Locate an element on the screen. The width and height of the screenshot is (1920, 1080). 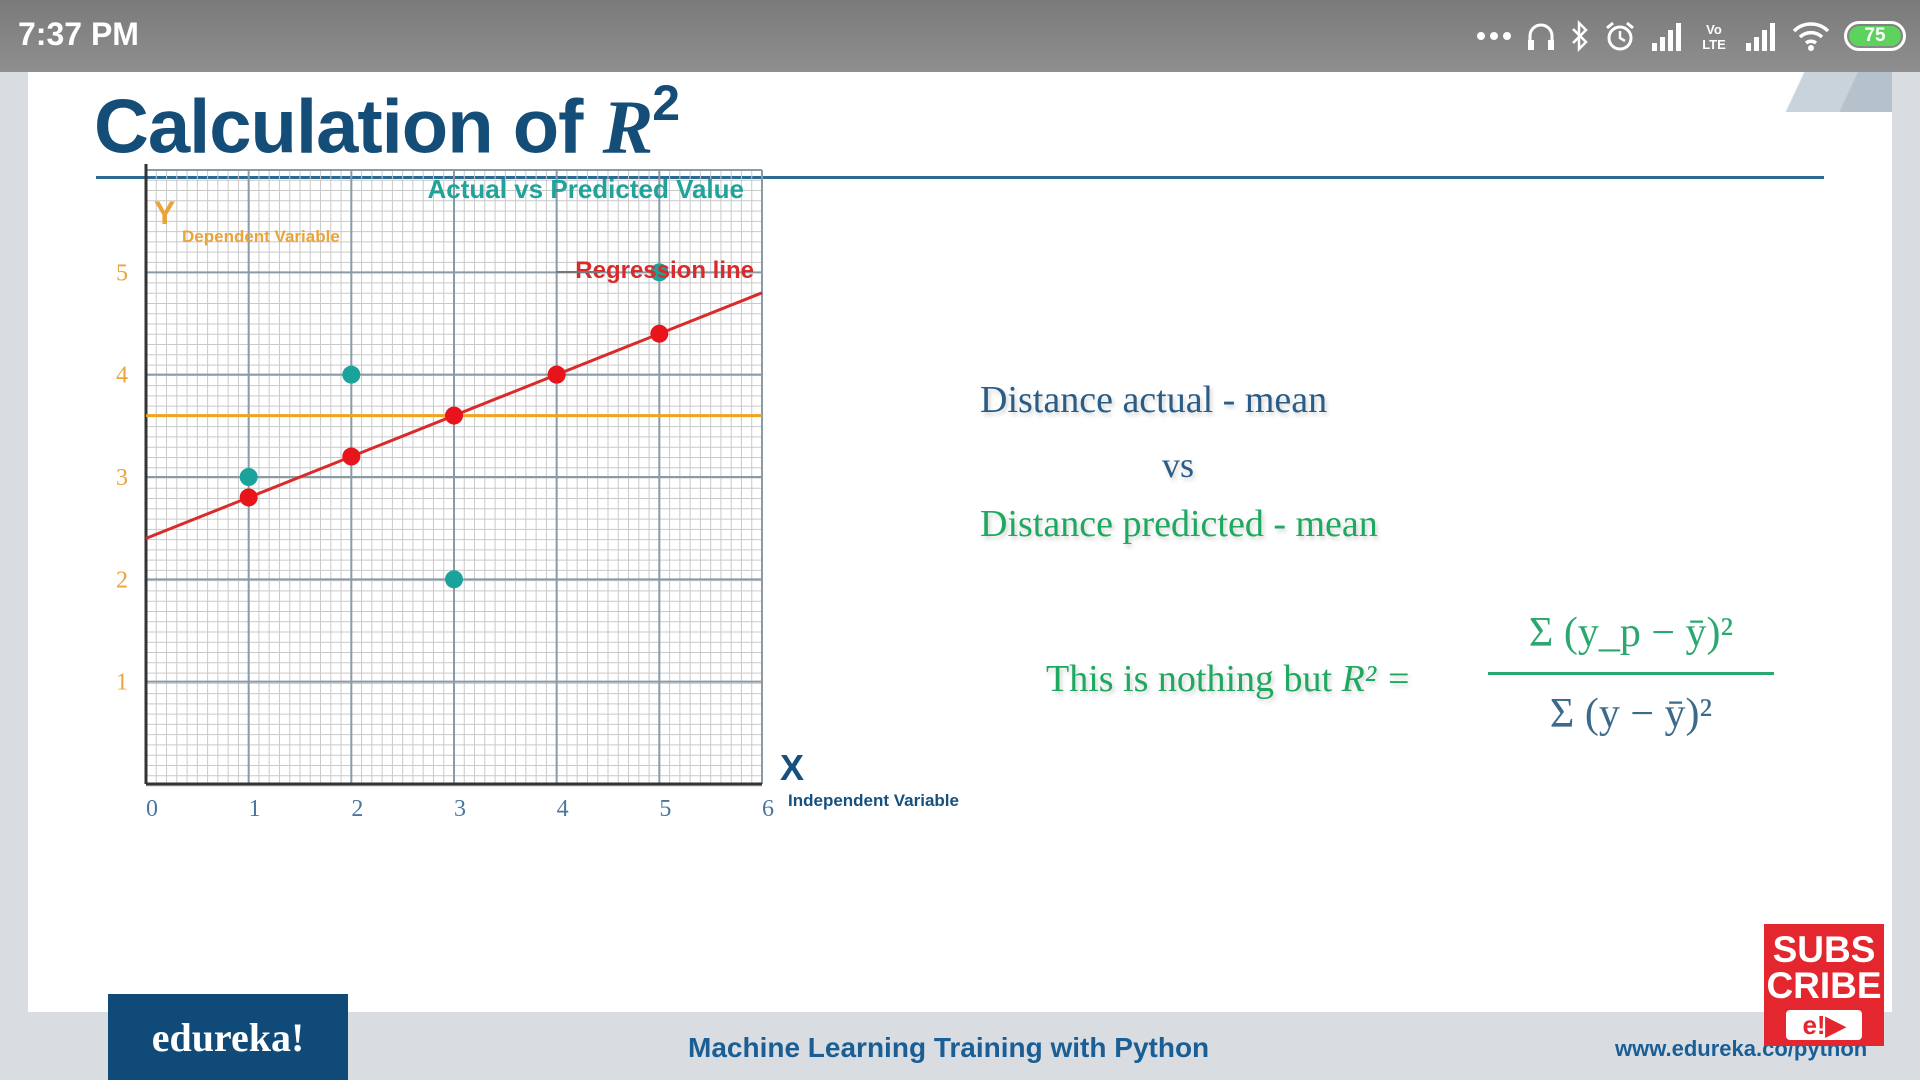
title-variable: R is located at coordinates (628, 127).